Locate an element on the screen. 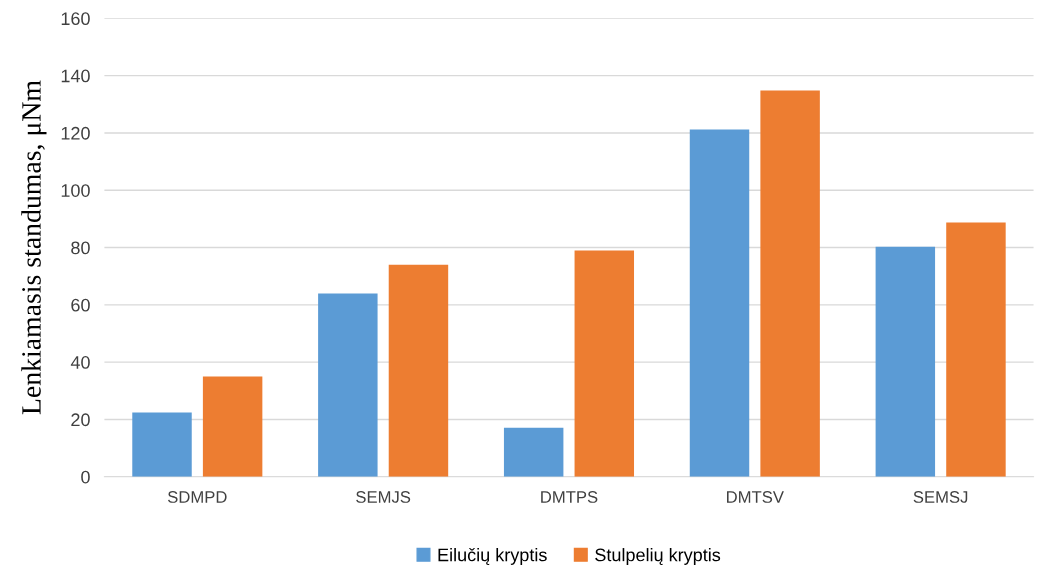 Image resolution: width=1044 pixels, height=573 pixels. legend-label: Stulpelių kryptis is located at coordinates (658, 556).